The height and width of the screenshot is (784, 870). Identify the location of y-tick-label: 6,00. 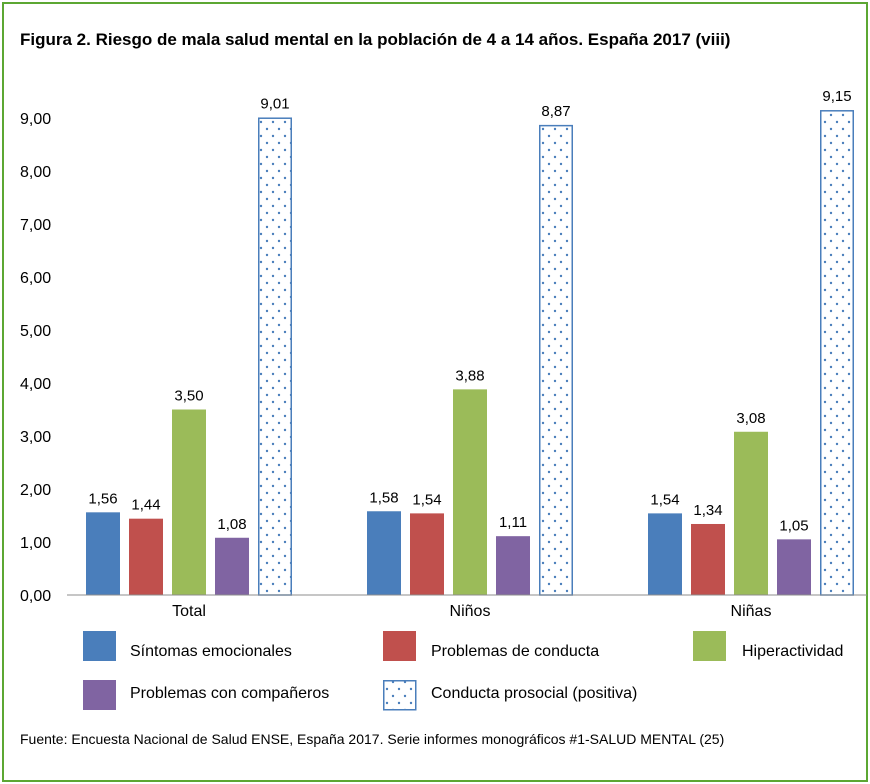
(35, 278).